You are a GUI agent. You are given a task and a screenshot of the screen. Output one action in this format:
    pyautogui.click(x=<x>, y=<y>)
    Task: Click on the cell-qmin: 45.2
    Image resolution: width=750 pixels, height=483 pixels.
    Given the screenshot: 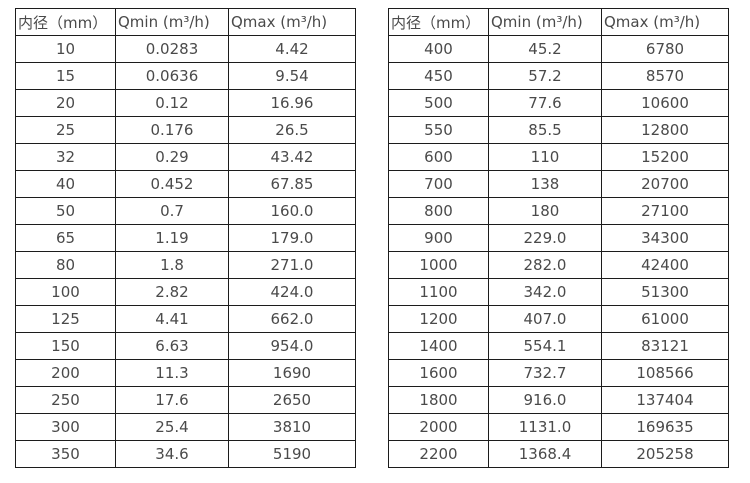 What is the action you would take?
    pyautogui.click(x=545, y=49)
    